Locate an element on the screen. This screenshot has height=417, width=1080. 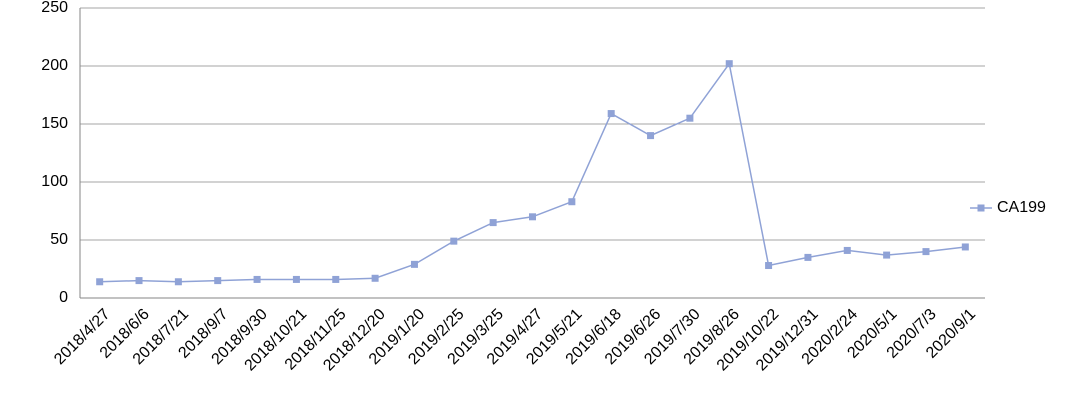
legend-label: CA199 is located at coordinates (1021, 207).